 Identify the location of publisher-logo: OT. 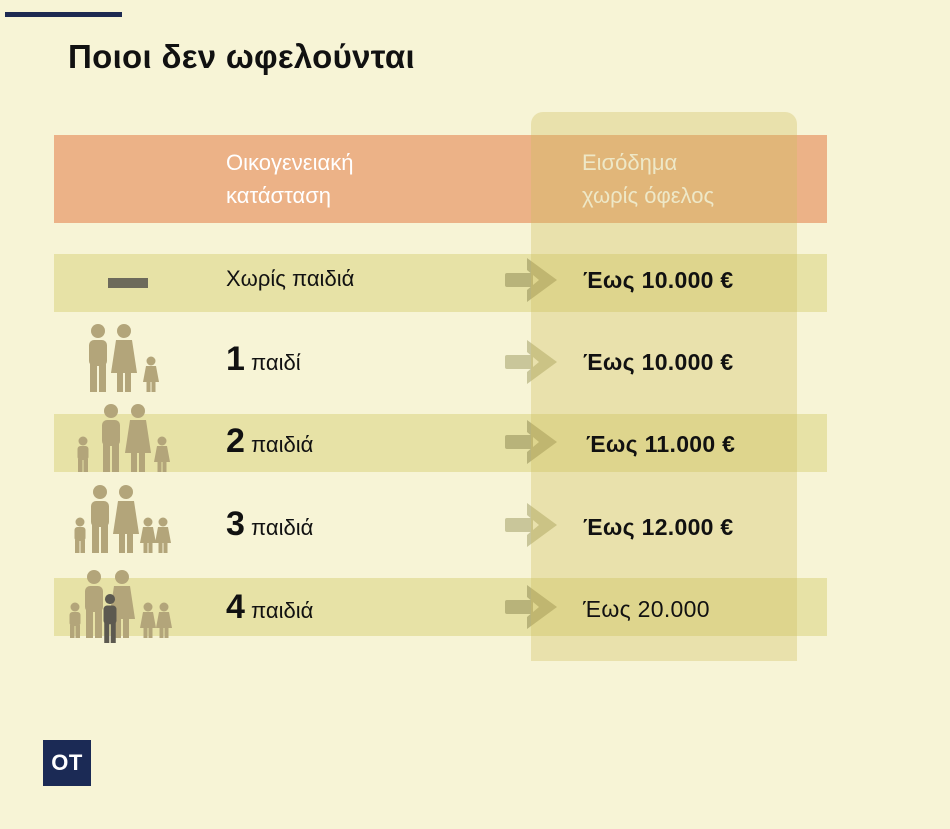
(67, 763).